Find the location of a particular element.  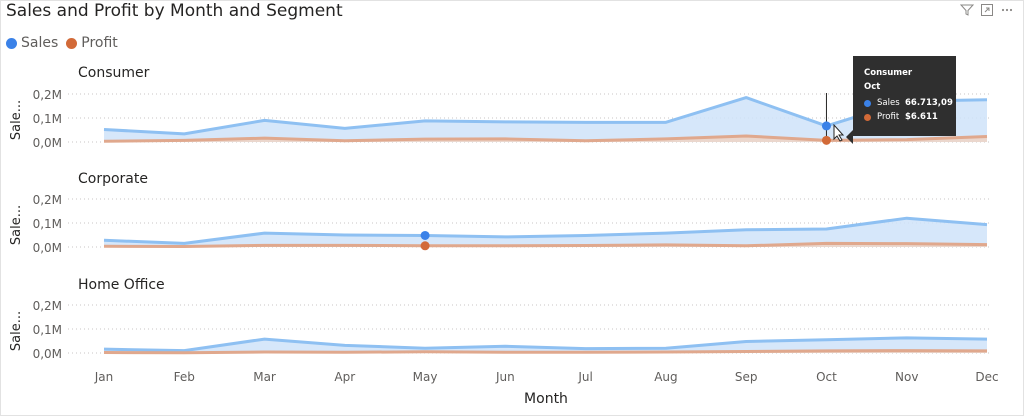

x-tick-label: Dec is located at coordinates (986, 377).